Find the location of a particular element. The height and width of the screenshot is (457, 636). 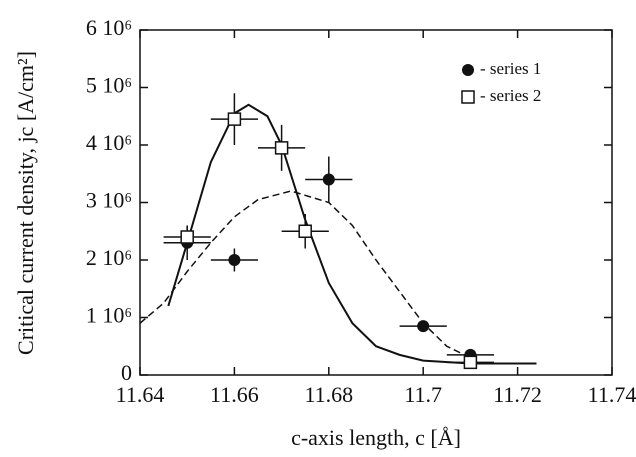

legend-label: - series 2 is located at coordinates (510, 95).